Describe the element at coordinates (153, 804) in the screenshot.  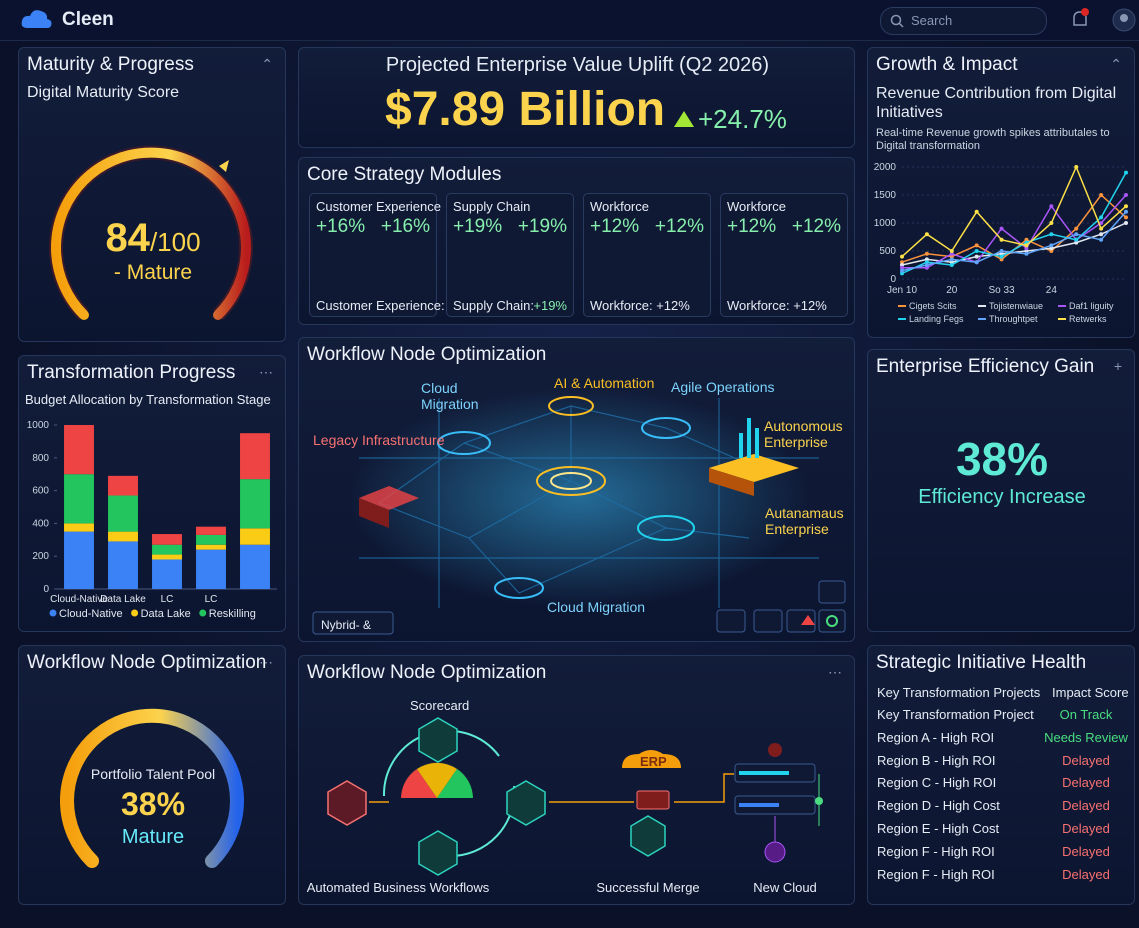
I see `talent-value: 38%` at that location.